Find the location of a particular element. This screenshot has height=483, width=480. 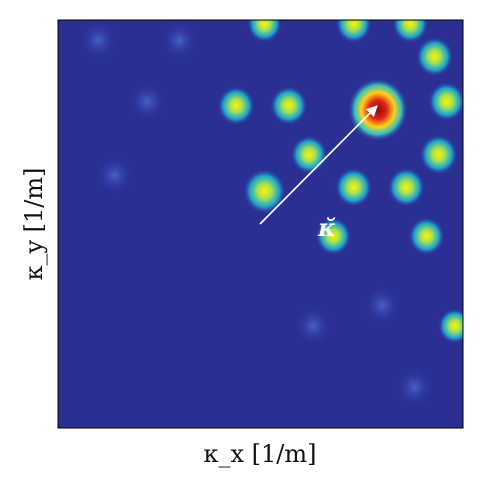

wave-vector-arrow is located at coordinates (318, 165).